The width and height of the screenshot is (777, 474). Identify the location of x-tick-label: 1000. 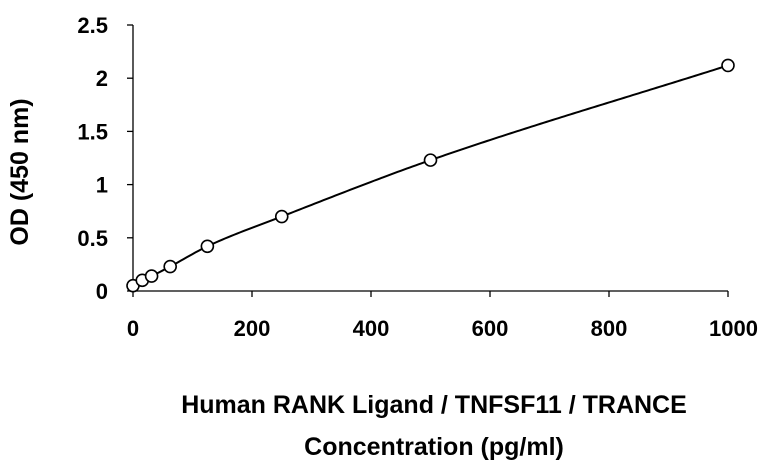
(733, 328).